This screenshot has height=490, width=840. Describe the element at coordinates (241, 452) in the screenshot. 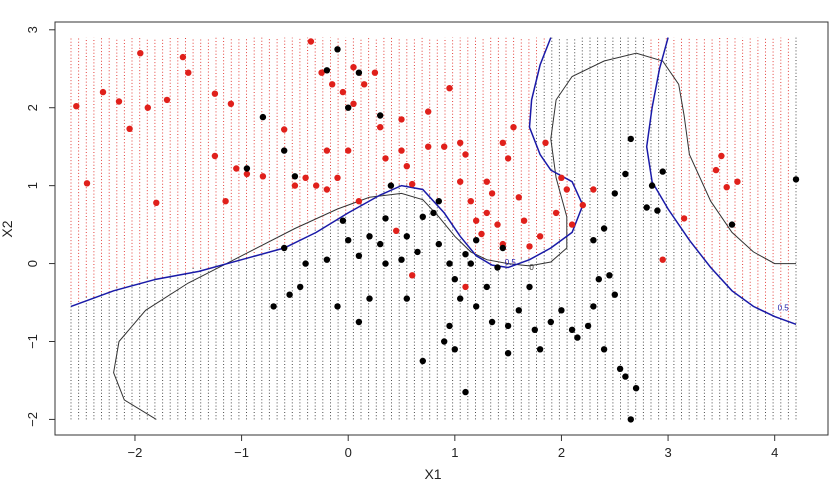

I see `x-tick-label: −1` at that location.